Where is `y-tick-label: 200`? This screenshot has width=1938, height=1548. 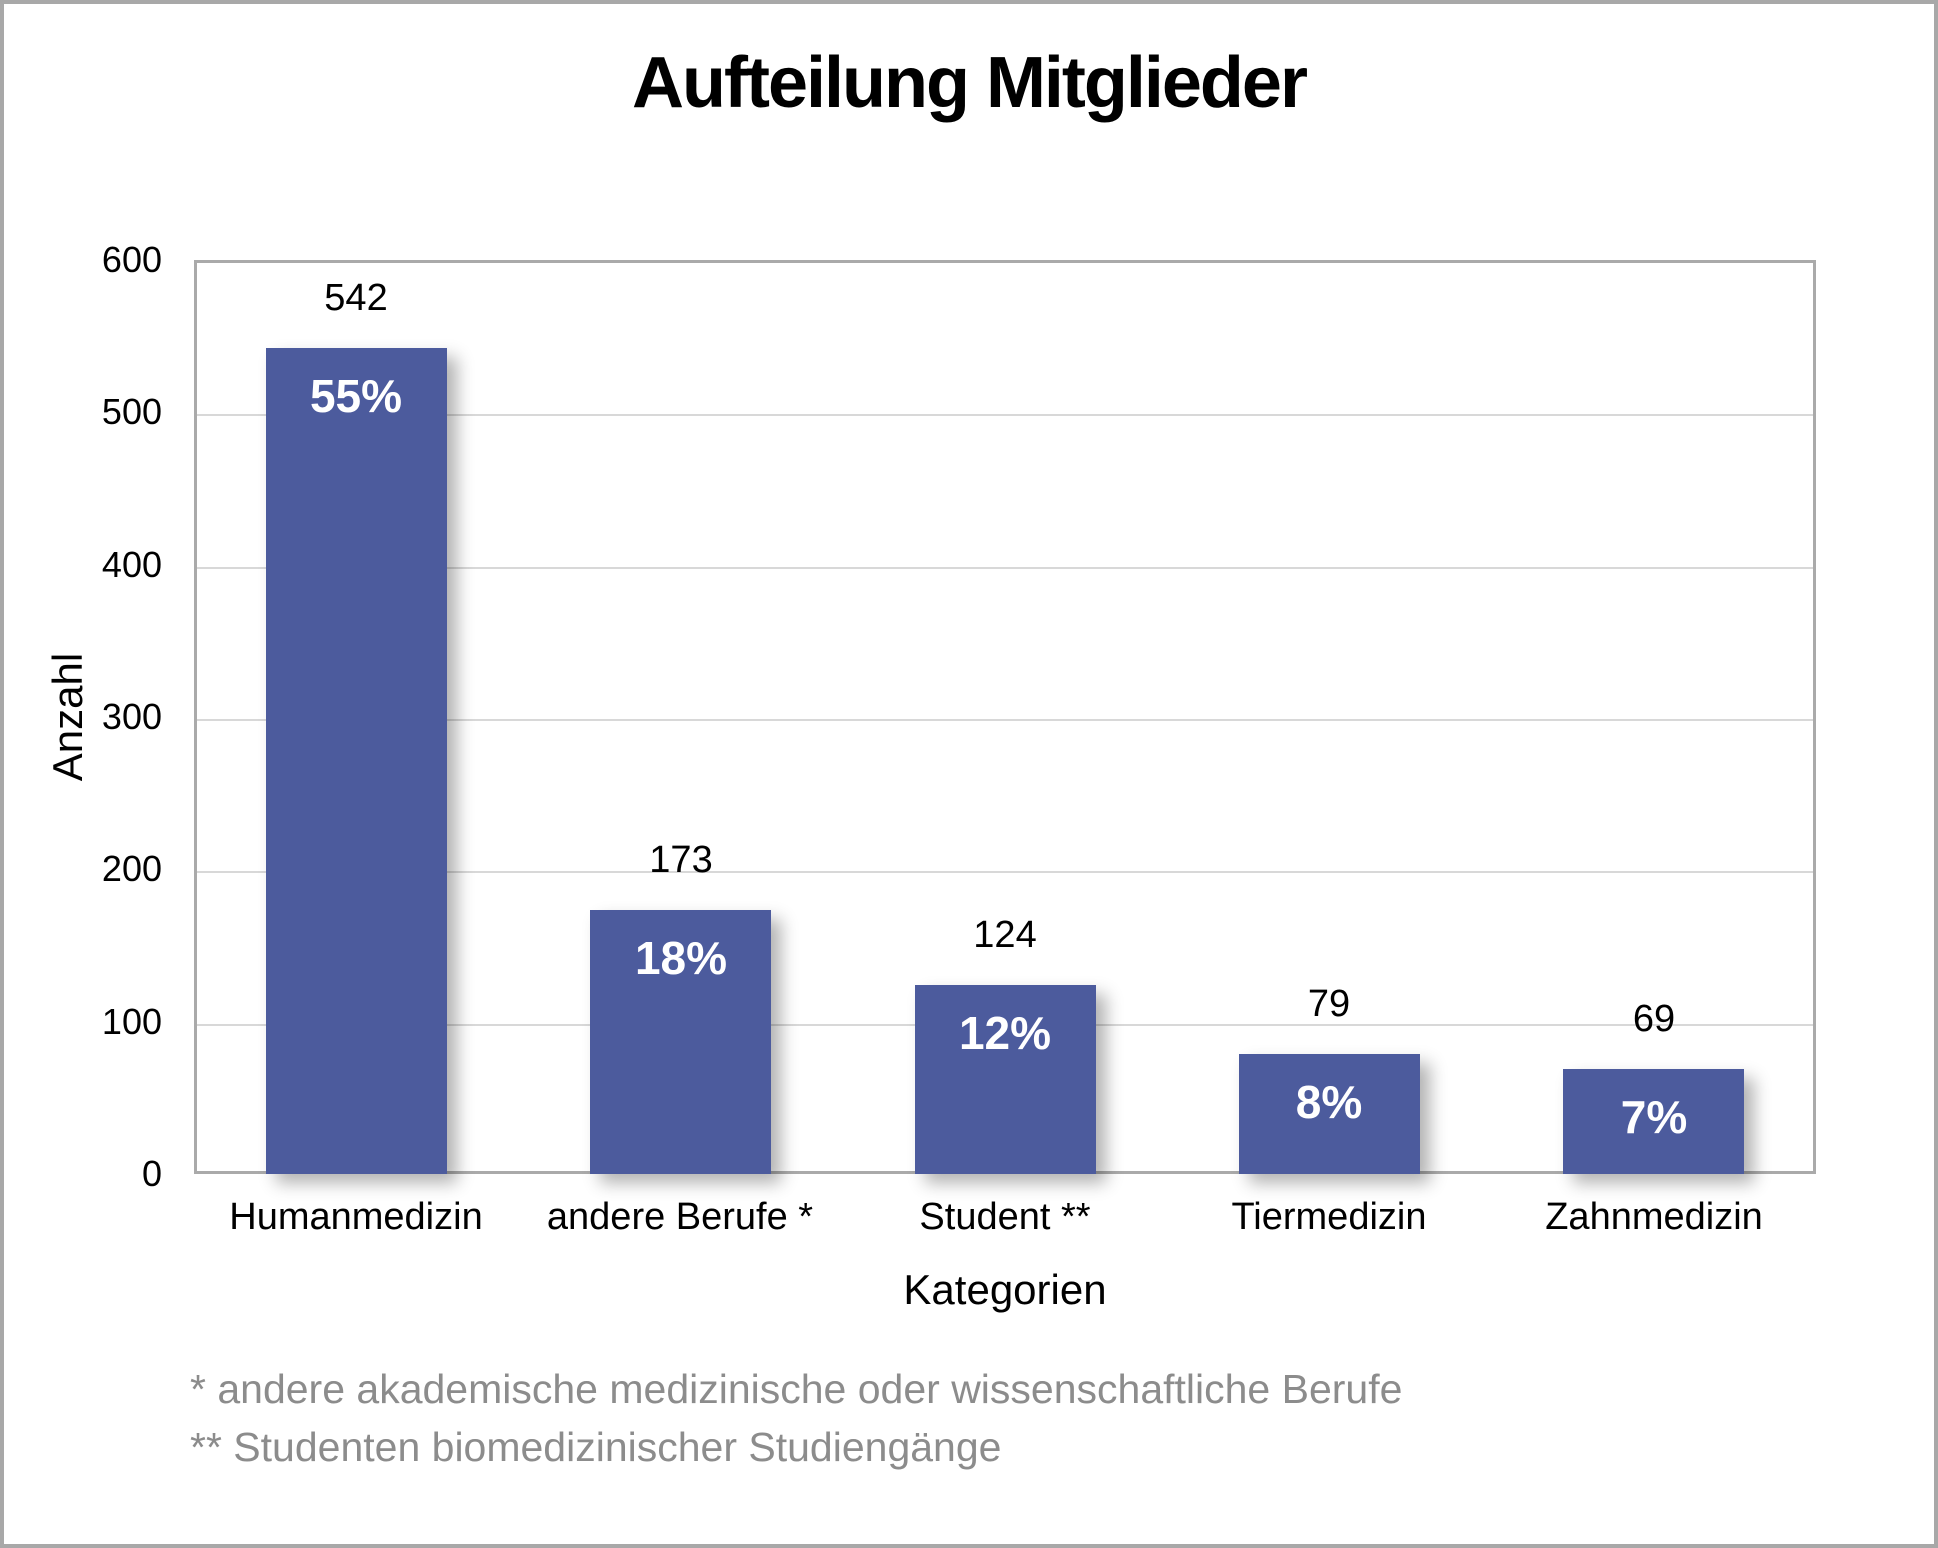
y-tick-label: 200 is located at coordinates (131, 869).